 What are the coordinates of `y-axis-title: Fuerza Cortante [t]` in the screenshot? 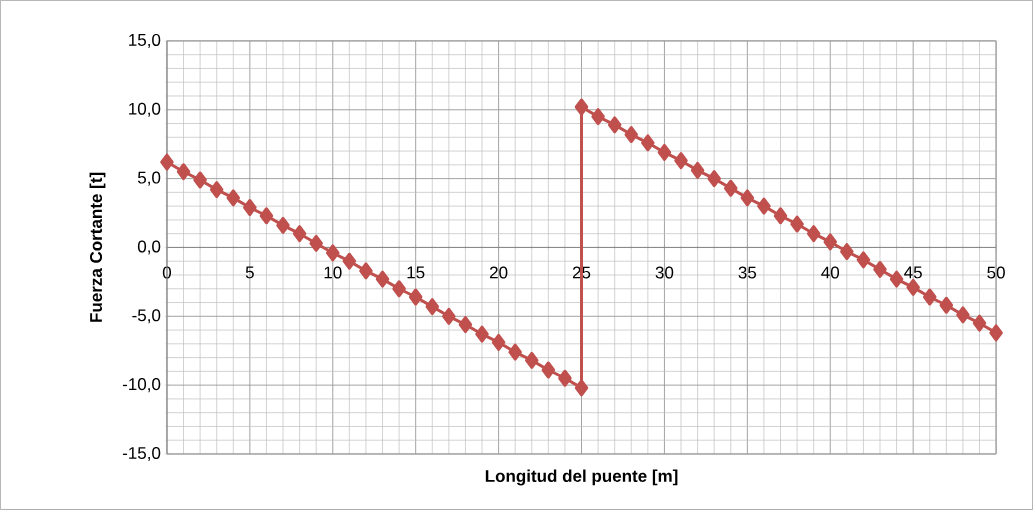 It's located at (97, 247).